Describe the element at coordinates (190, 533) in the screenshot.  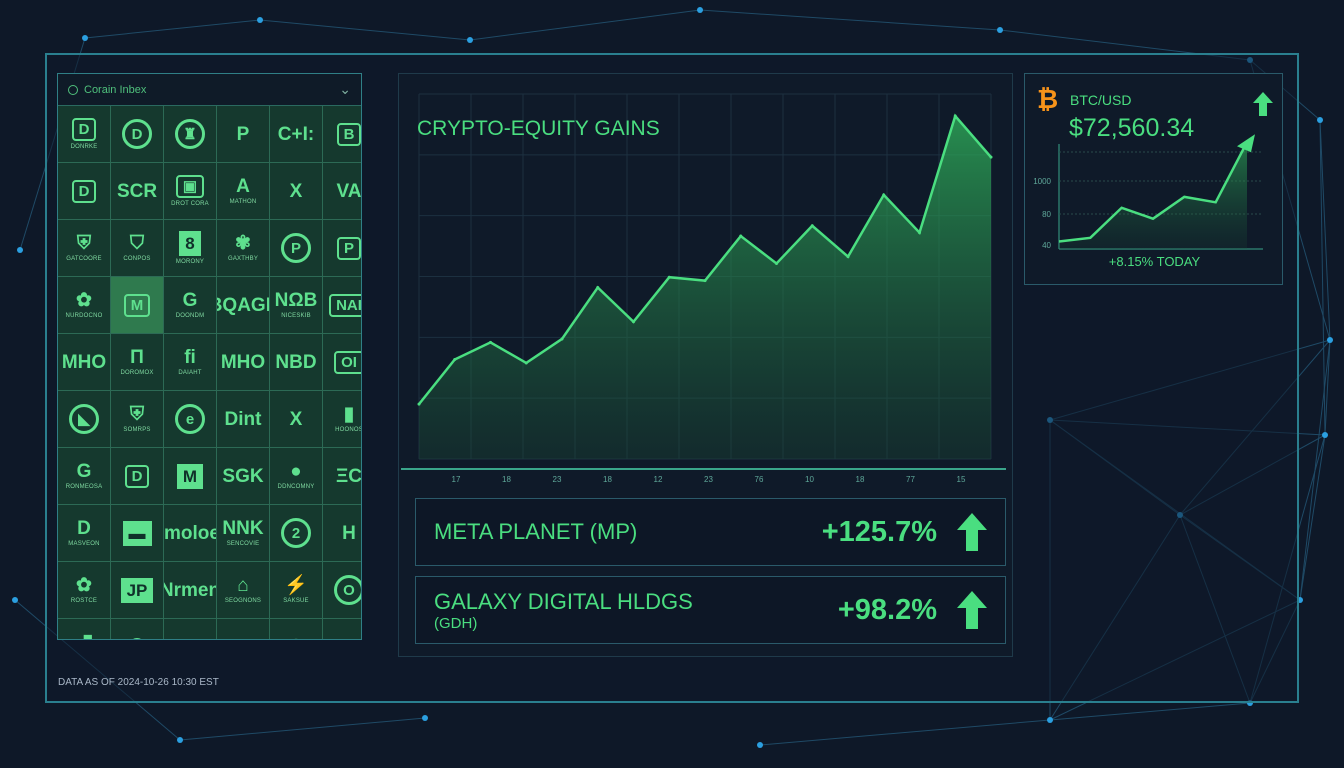
I see `coin-logo-tile: Φmoloeq` at that location.